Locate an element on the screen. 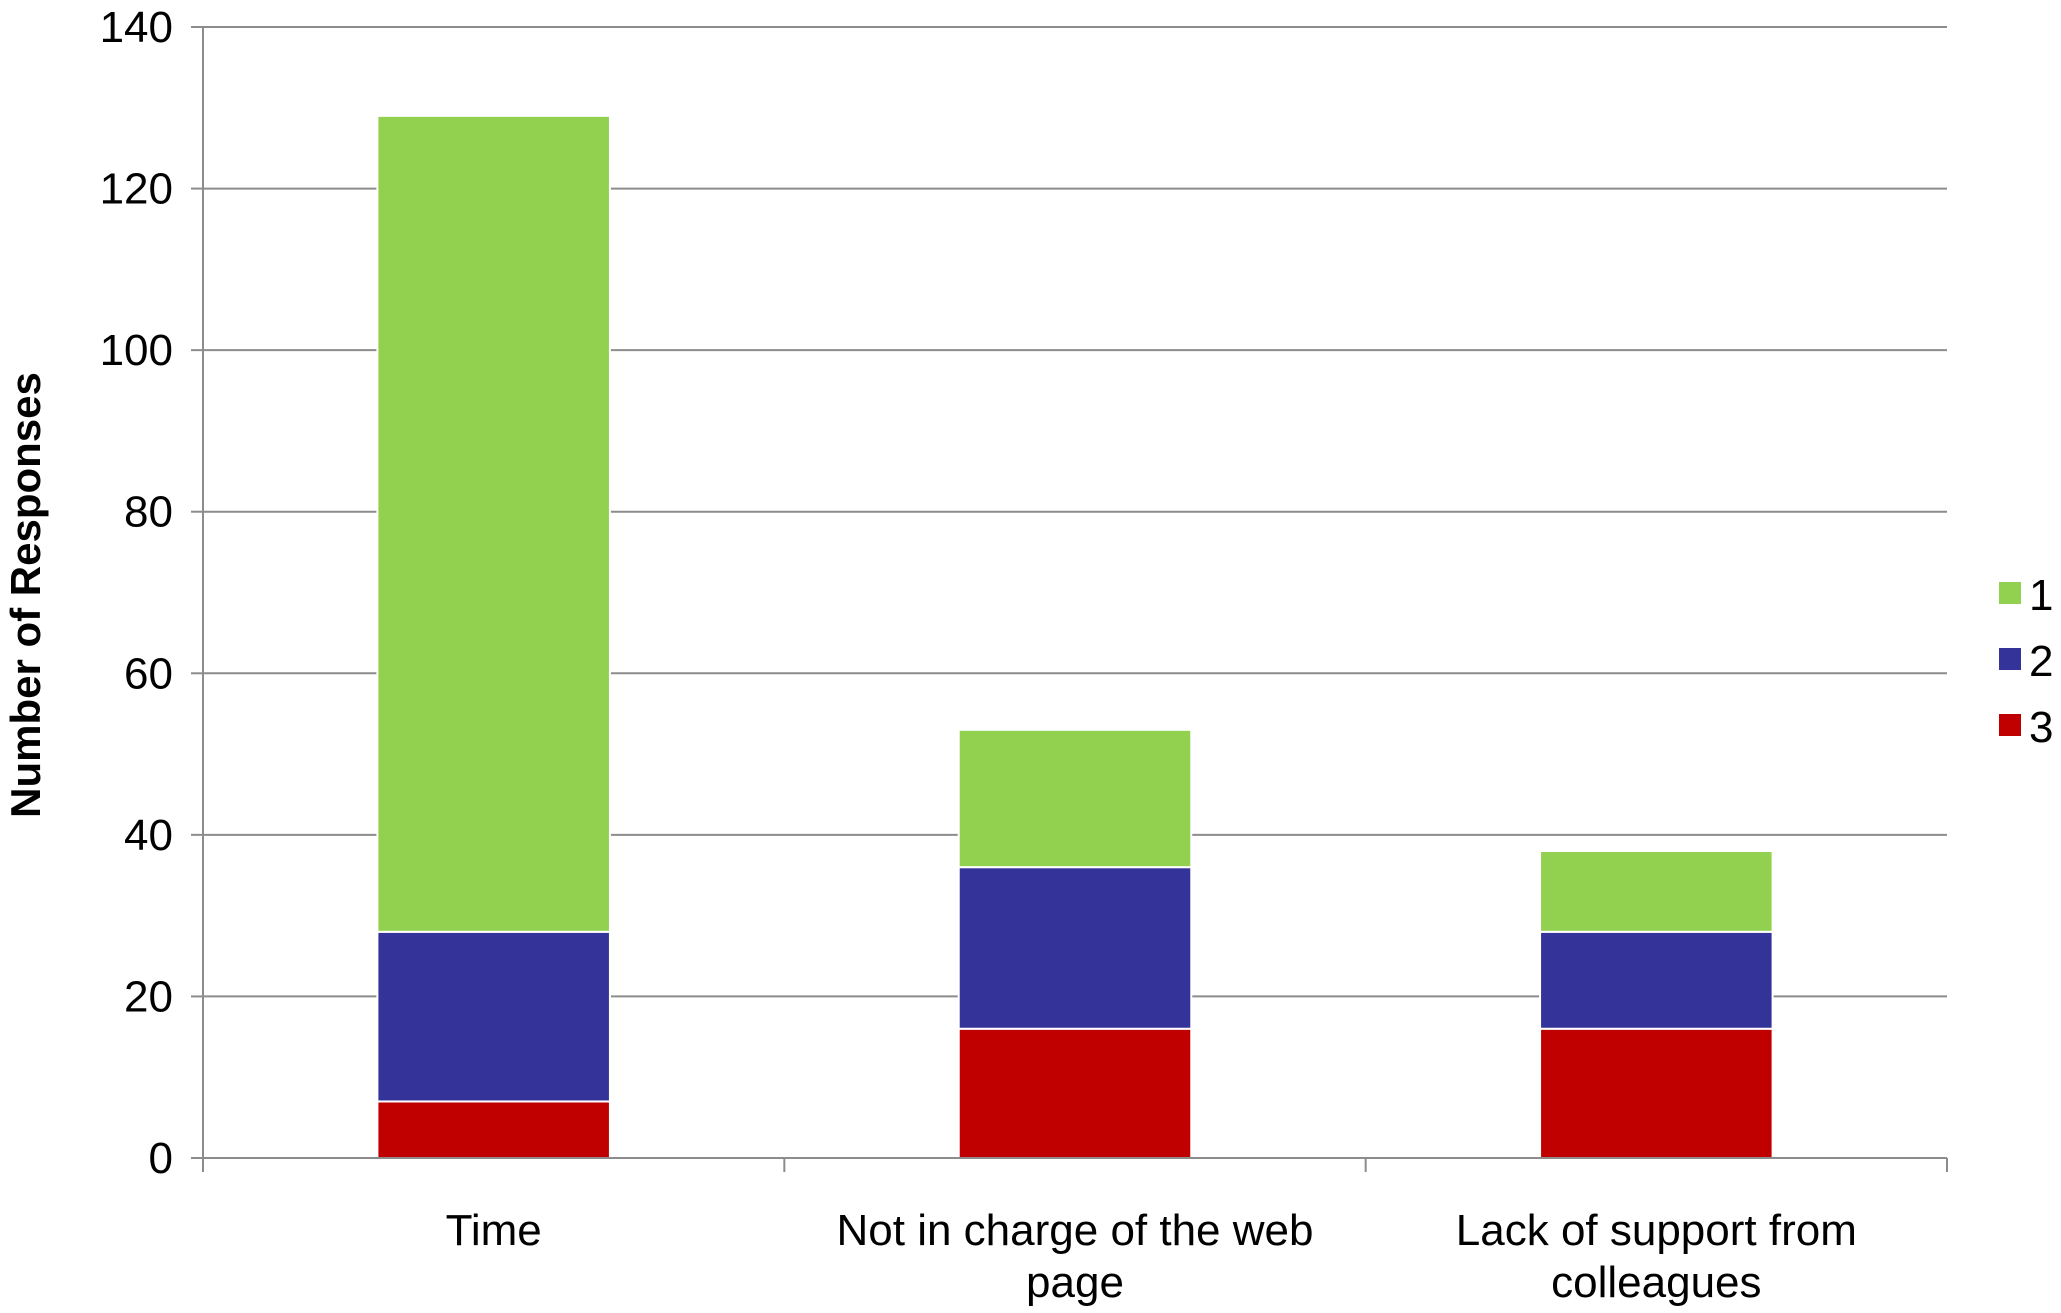 The height and width of the screenshot is (1313, 2061). y-tick-label: 60 is located at coordinates (148, 673).